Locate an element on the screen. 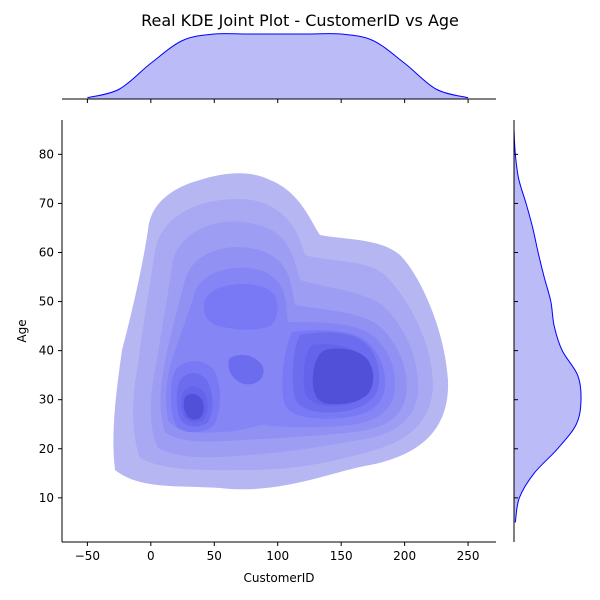  y-tick-label: 20 is located at coordinates (46, 449).